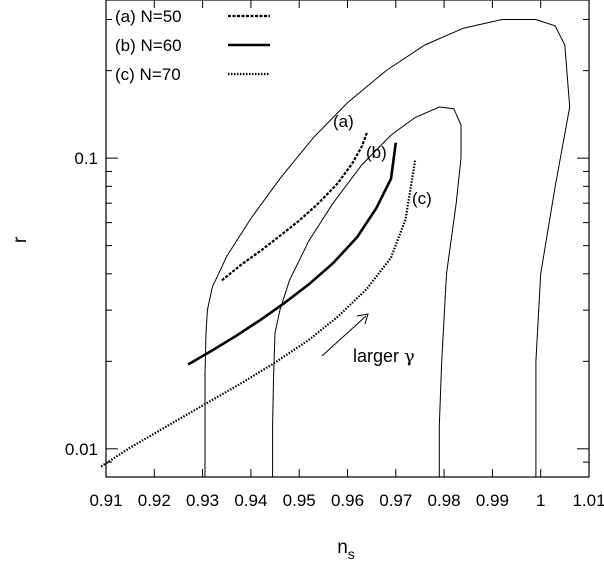 This screenshot has height=576, width=604. Describe the element at coordinates (250, 500) in the screenshot. I see `x-tick-label: 0.94` at that location.